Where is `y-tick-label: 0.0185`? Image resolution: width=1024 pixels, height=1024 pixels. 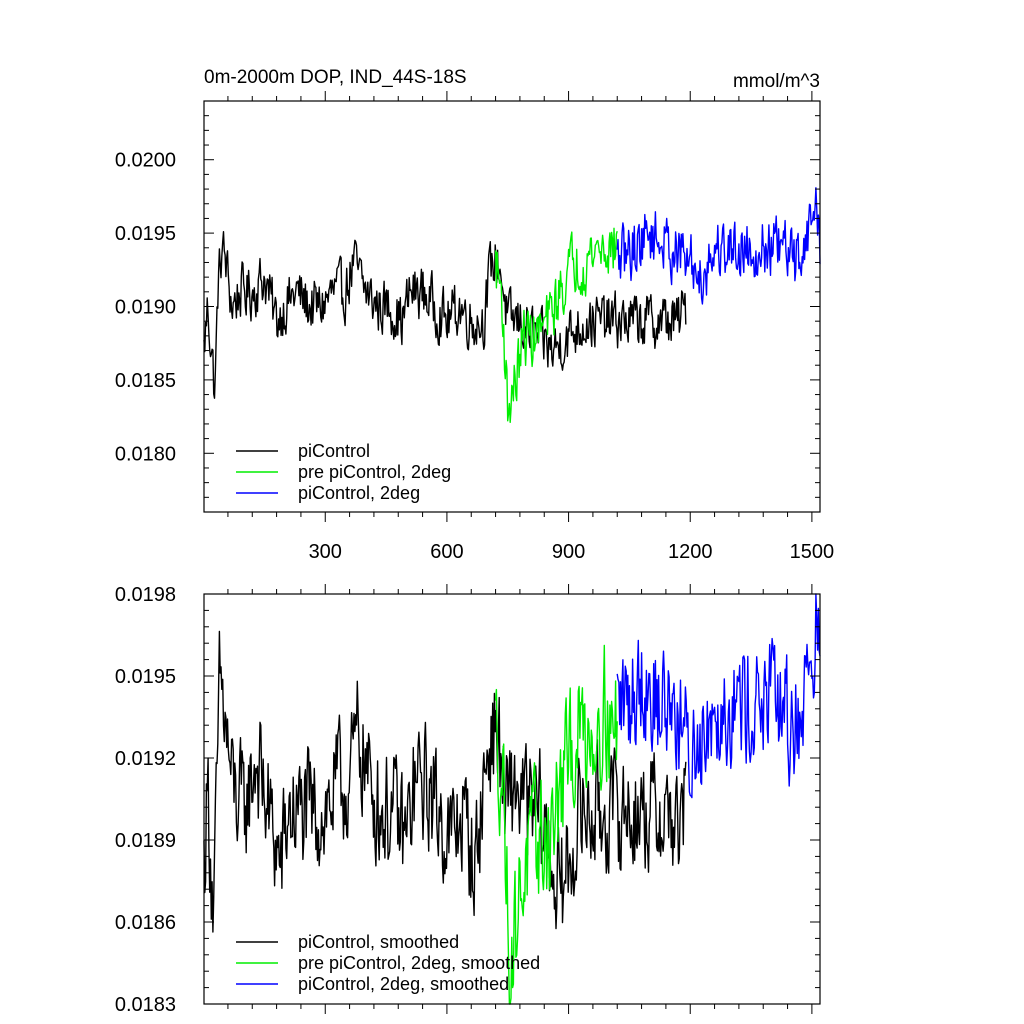
y-tick-label: 0.0185 is located at coordinates (145, 381).